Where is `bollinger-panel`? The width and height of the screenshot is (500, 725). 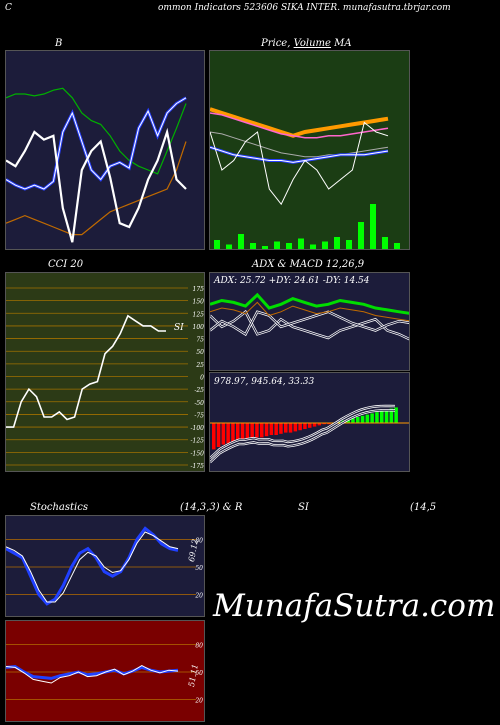
bollinger-panel is located at coordinates (105, 150).